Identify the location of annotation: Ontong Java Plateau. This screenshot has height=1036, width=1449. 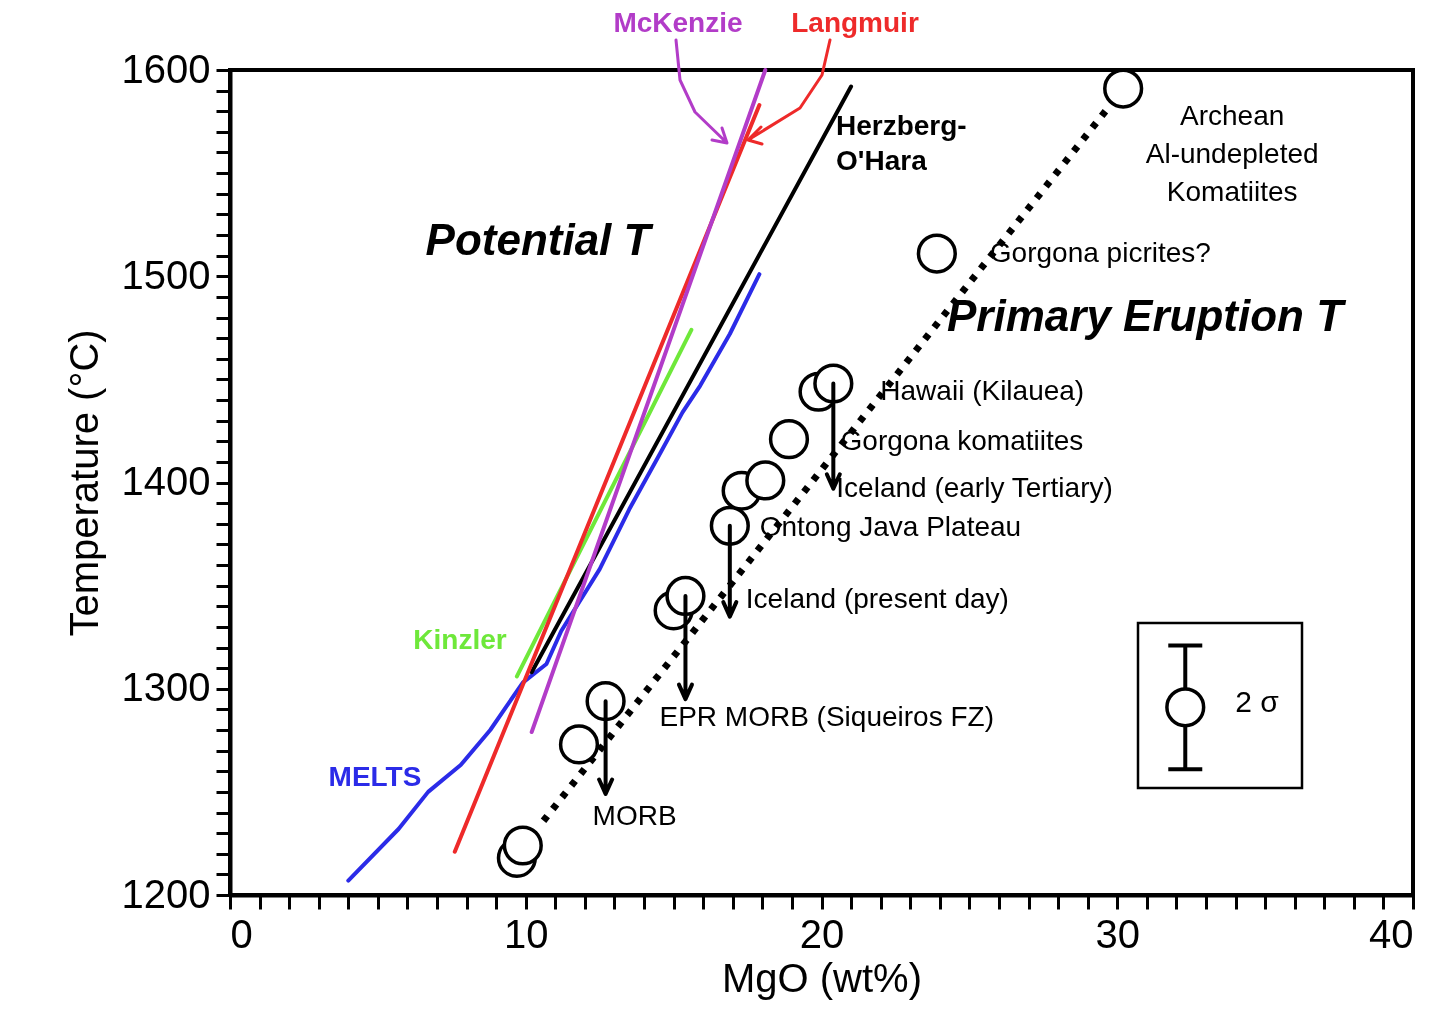
(890, 526).